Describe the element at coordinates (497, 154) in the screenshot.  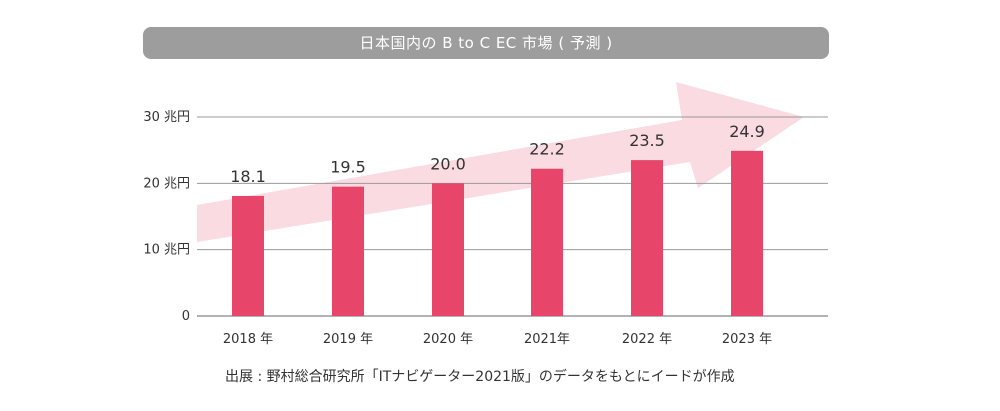
I see `value-labels: 18.1 19.5 20.0 22.2 23.5 24.9` at that location.